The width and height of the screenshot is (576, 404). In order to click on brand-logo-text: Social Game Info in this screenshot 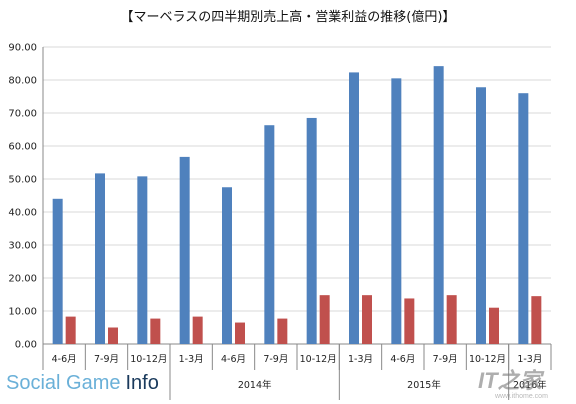, I will do `click(82, 383)`.